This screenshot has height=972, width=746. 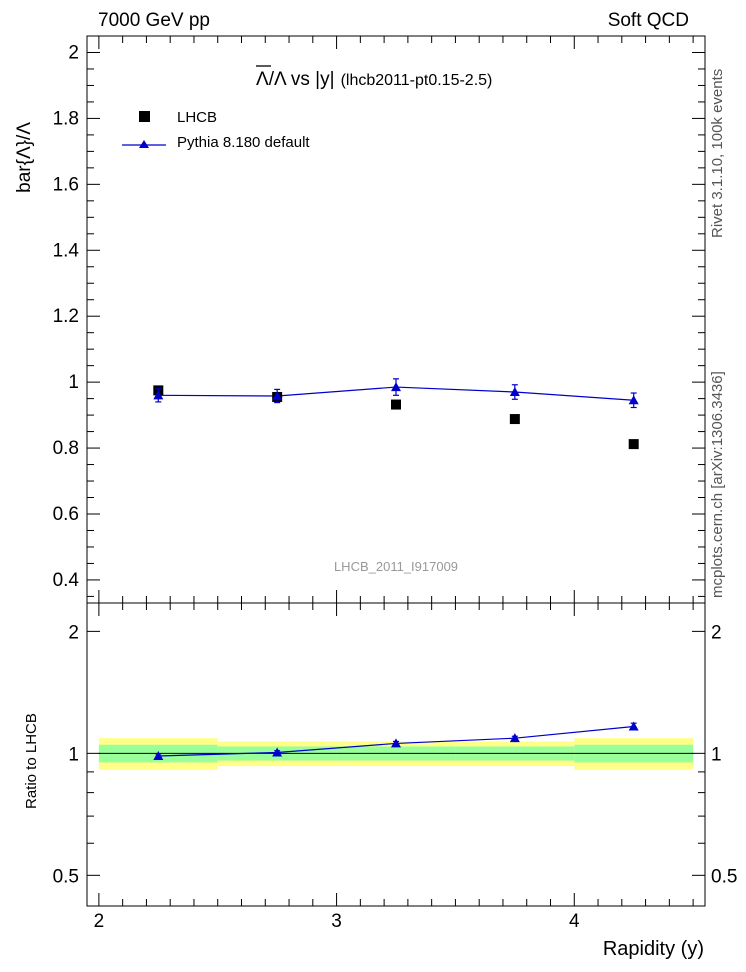 What do you see at coordinates (574, 921) in the screenshot?
I see `x-tick-label: 4` at bounding box center [574, 921].